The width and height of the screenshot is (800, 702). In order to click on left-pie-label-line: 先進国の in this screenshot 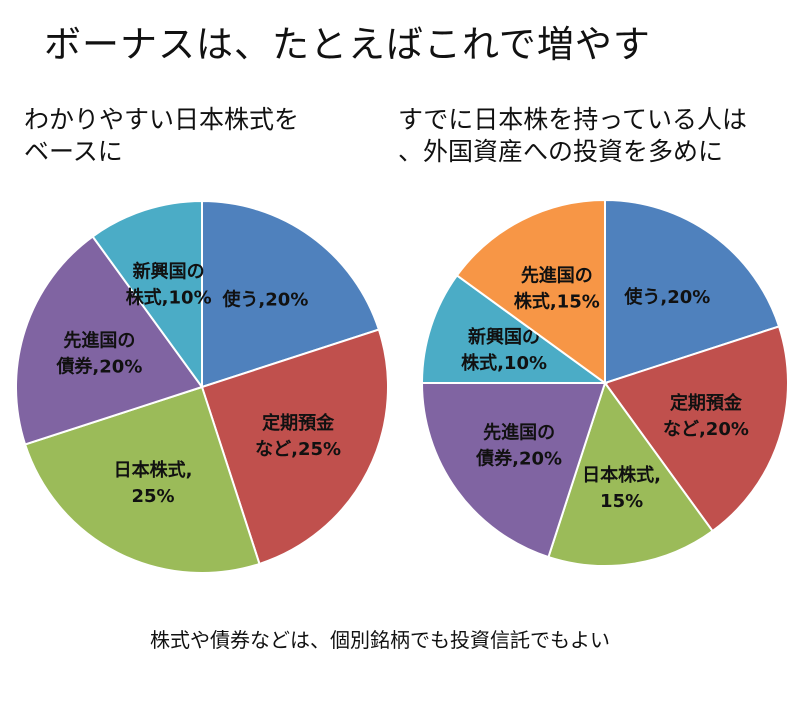, I will do `click(99, 341)`.